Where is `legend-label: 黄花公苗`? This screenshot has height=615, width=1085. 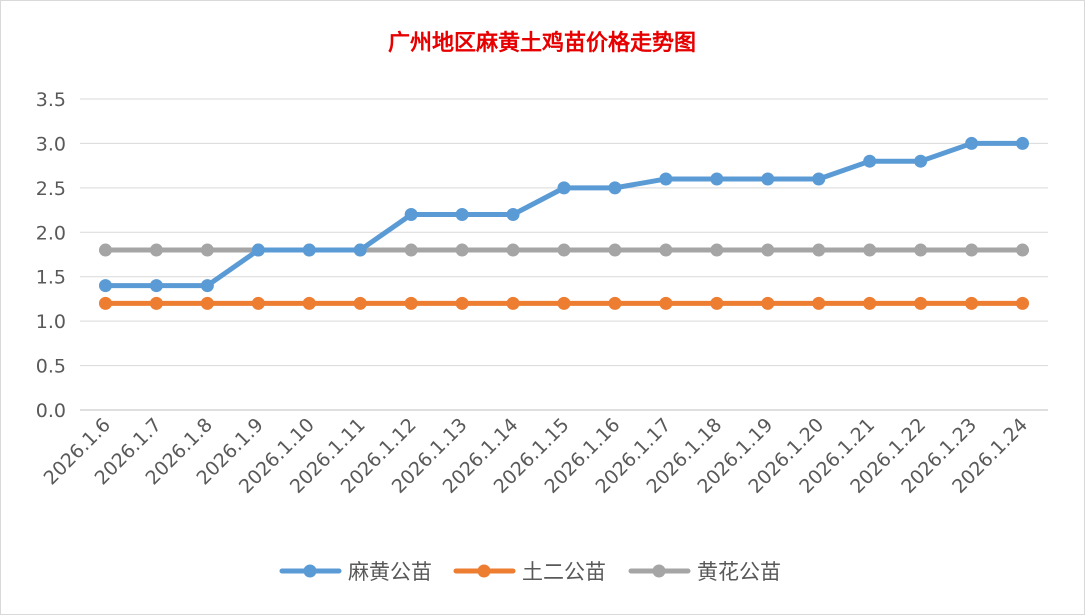
legend-label: 黄花公苗 is located at coordinates (739, 572).